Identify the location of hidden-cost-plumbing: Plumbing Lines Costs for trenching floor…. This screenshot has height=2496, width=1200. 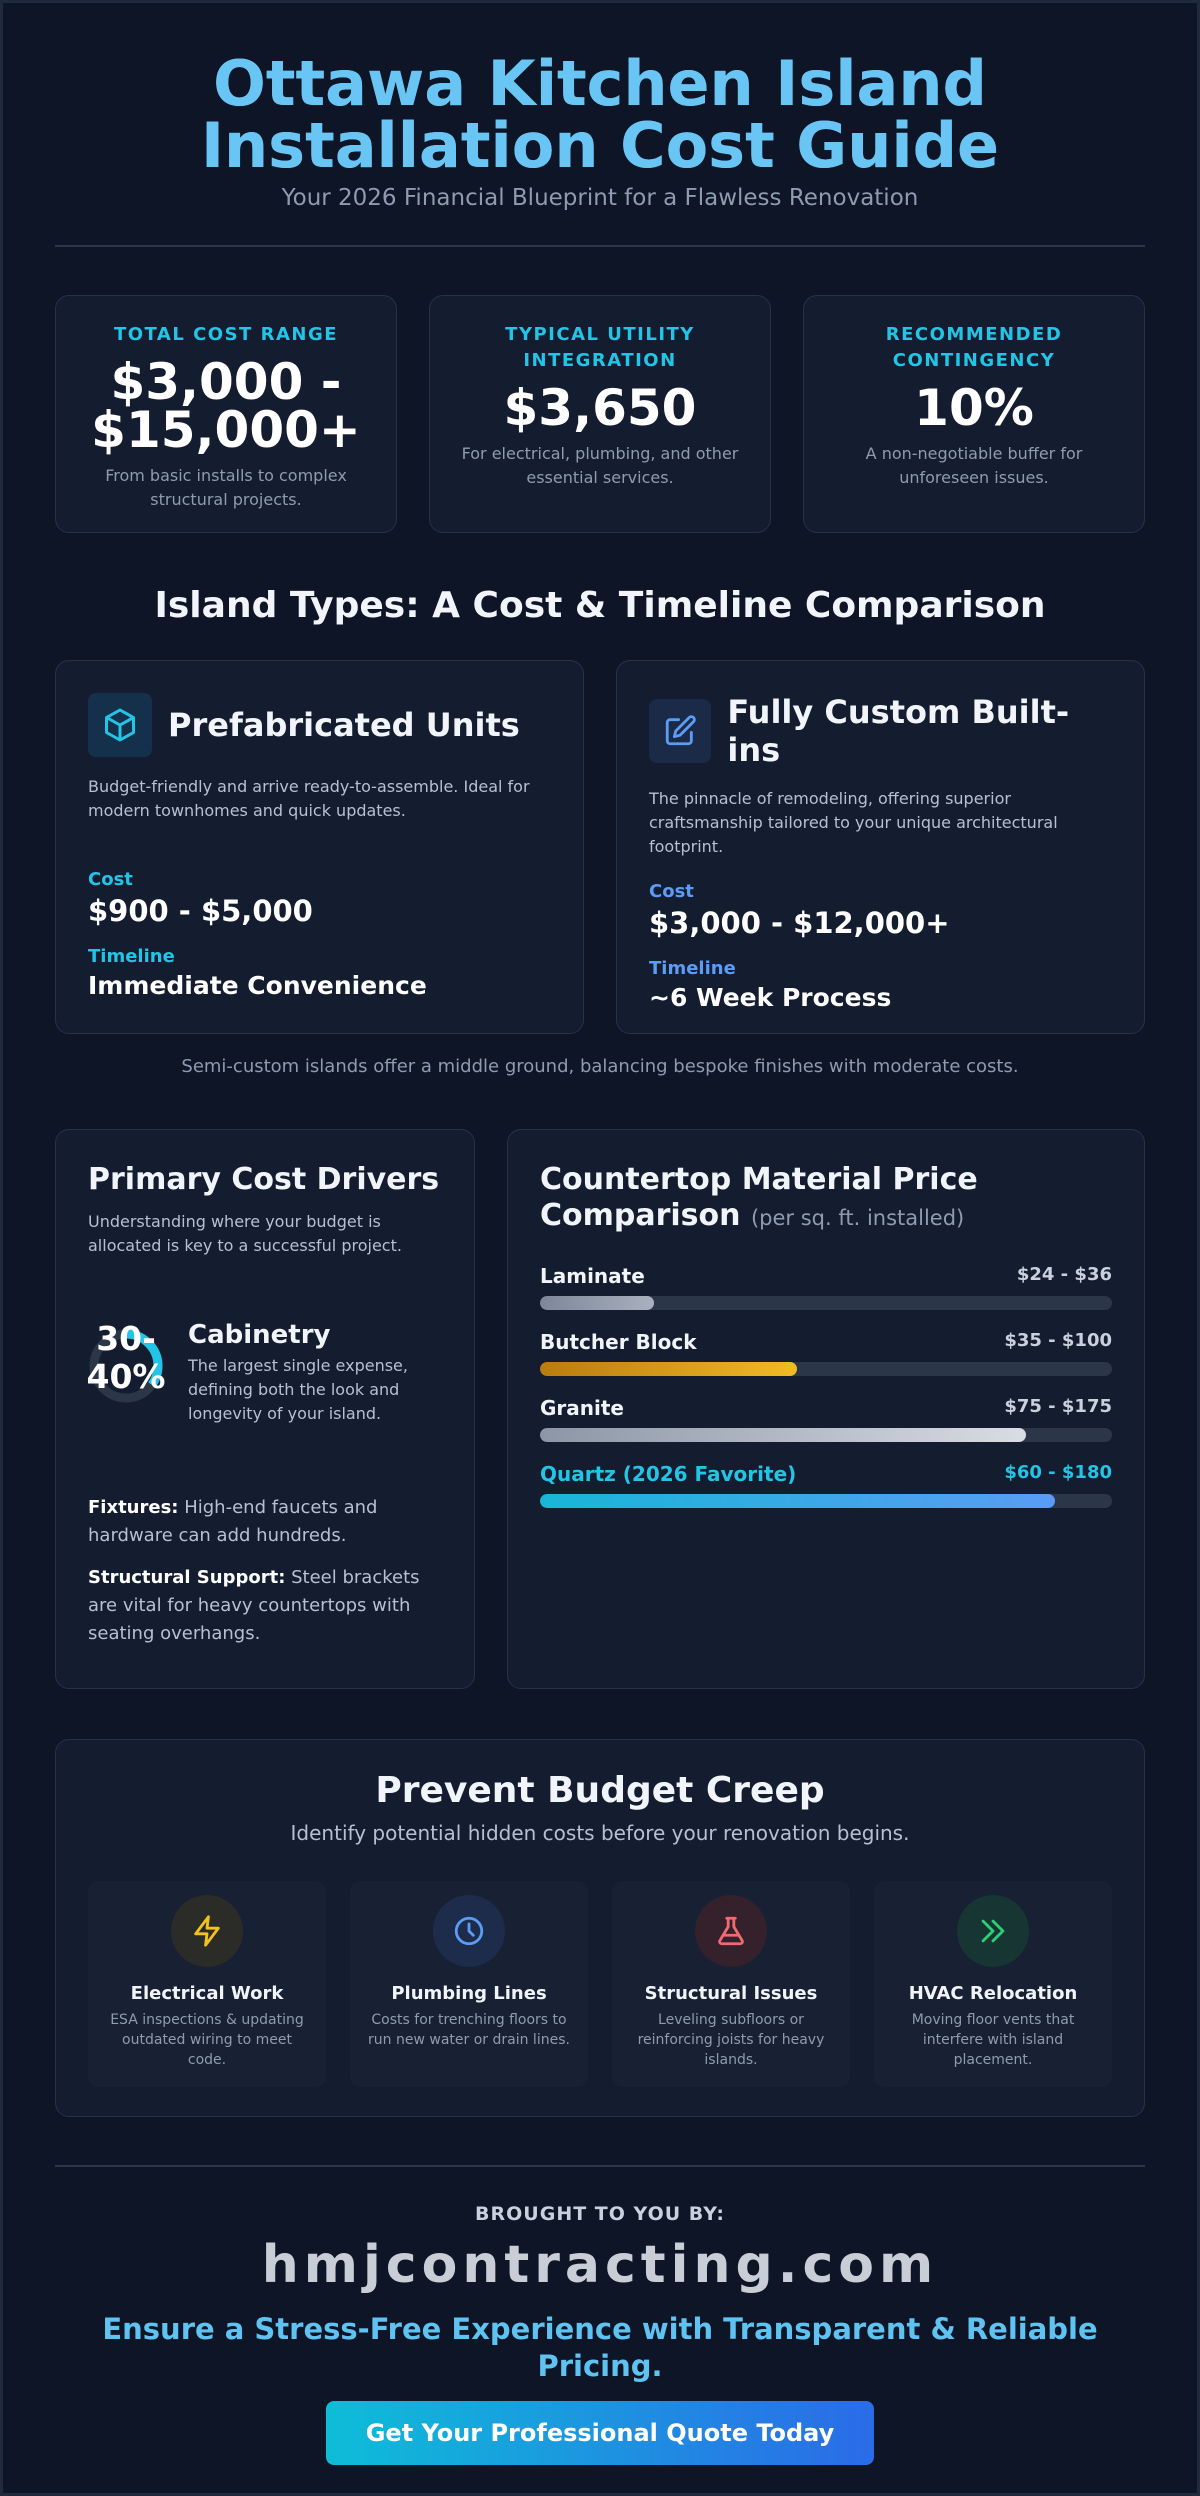
(469, 1984).